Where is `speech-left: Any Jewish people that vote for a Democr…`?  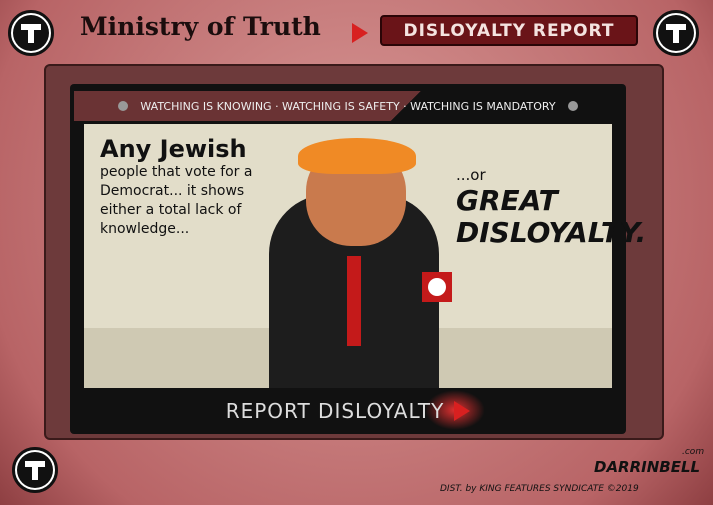 speech-left: Any Jewish people that vote for a Democr… is located at coordinates (180, 188).